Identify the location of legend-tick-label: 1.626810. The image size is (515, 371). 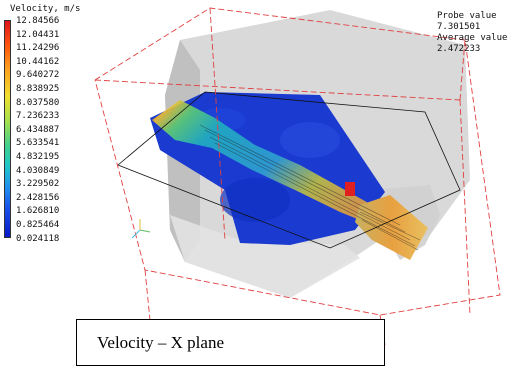
(38, 211).